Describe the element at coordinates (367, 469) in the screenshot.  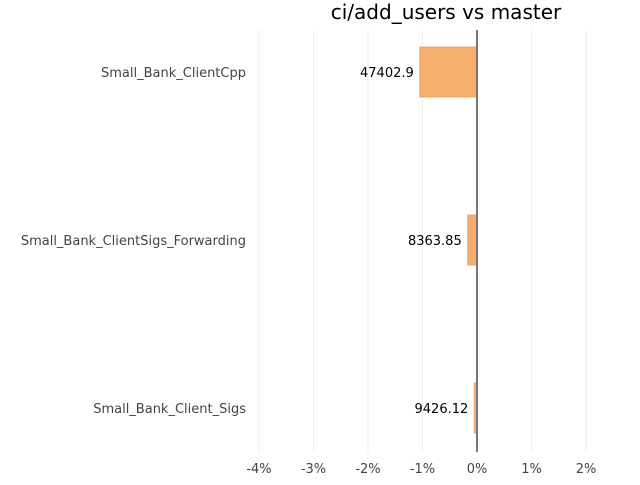
I see `x-tick-label: -2%` at that location.